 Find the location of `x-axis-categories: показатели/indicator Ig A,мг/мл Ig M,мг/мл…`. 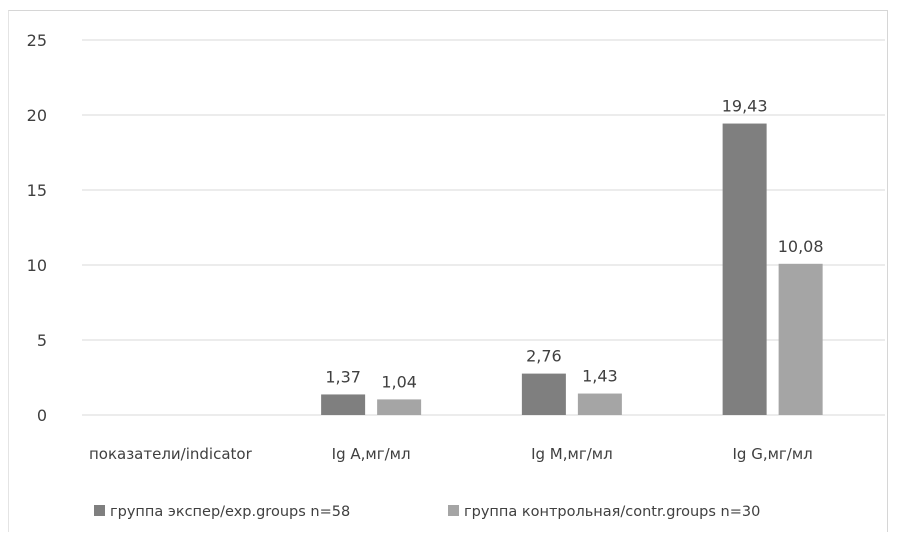

x-axis-categories: показатели/indicator Ig A,мг/мл Ig M,мг/мл… is located at coordinates (451, 454).